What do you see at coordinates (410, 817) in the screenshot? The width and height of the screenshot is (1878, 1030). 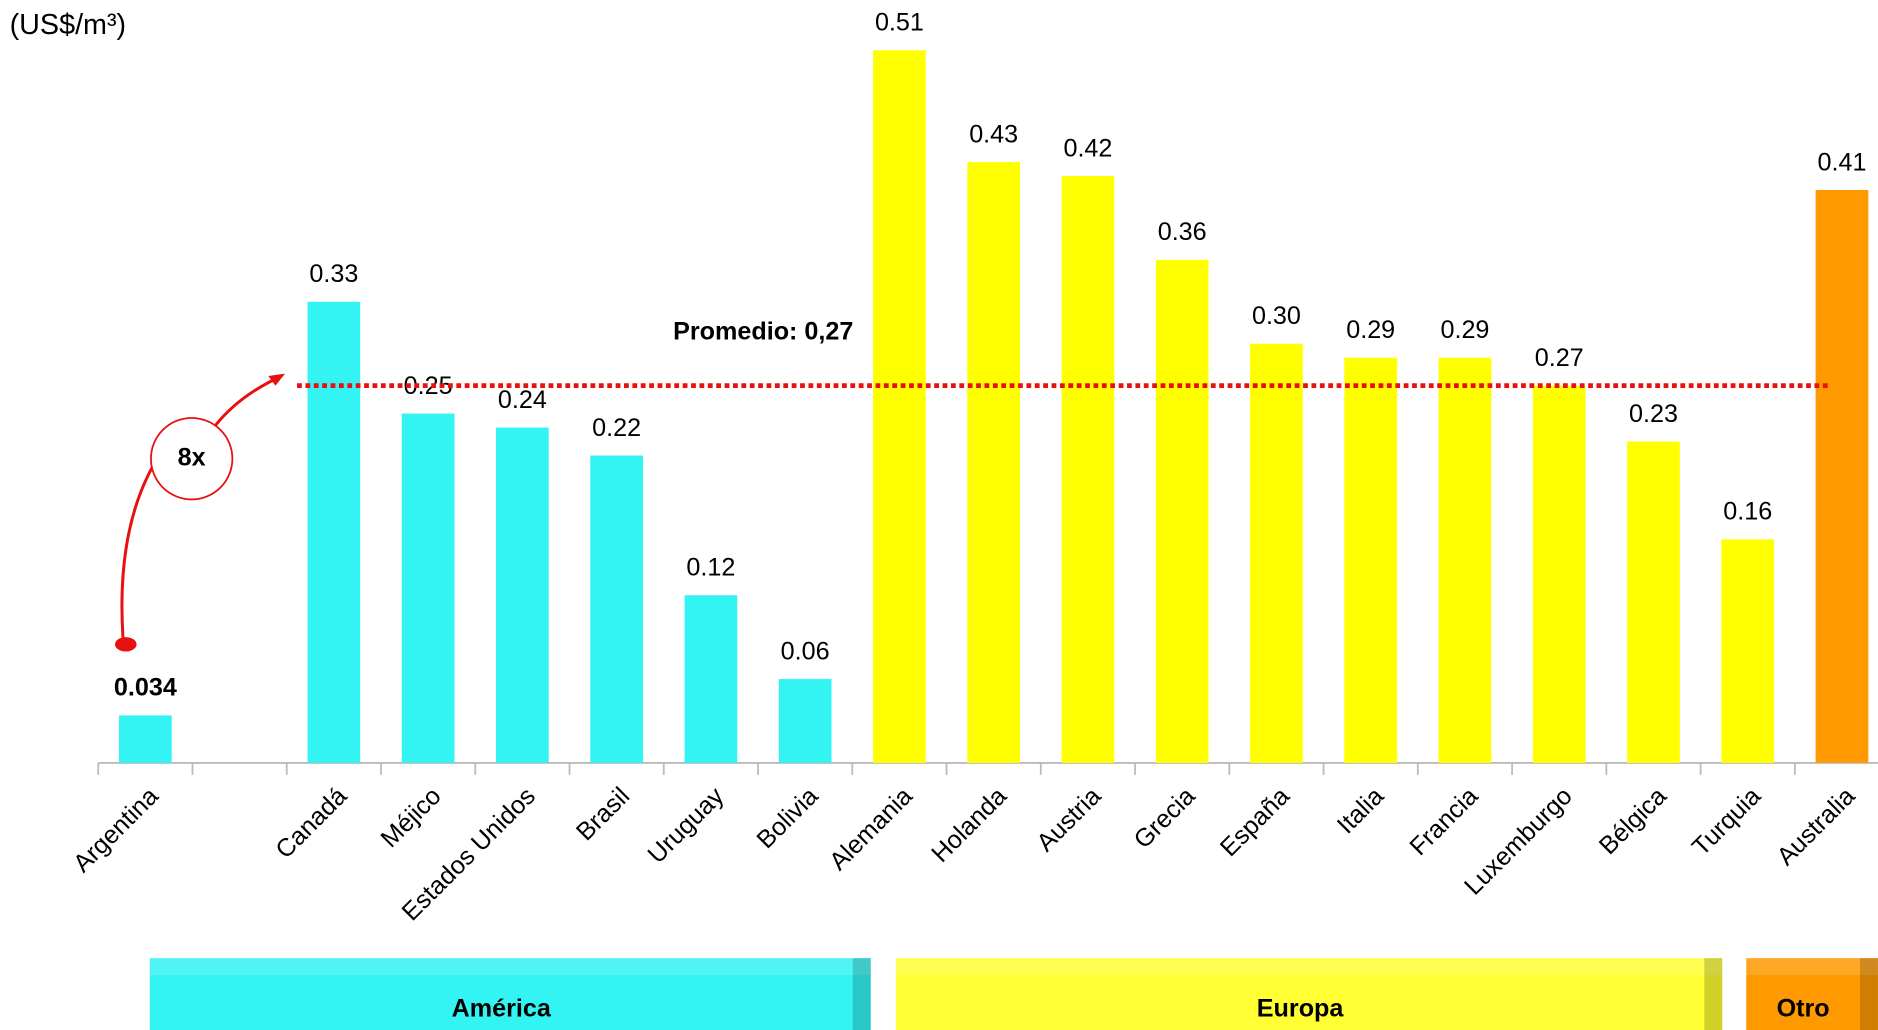 I see `x-tick-label: Méjico` at bounding box center [410, 817].